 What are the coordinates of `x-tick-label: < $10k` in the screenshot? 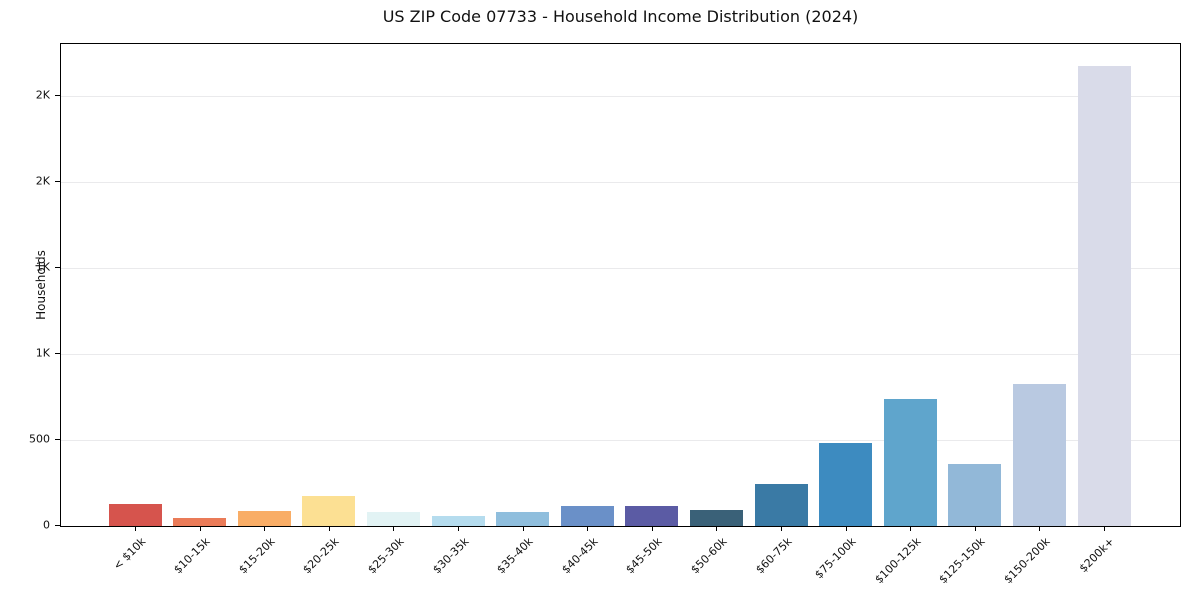 It's located at (129, 554).